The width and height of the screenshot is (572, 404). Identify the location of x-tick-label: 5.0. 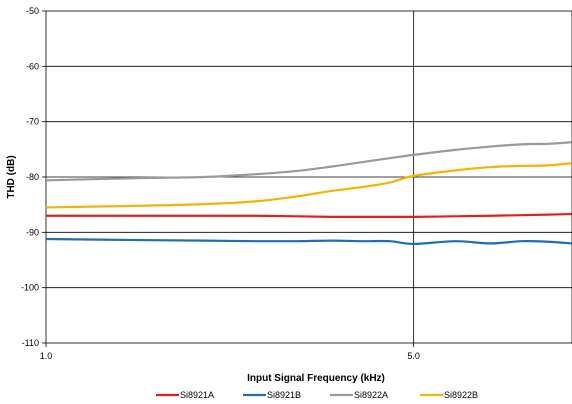
(413, 356).